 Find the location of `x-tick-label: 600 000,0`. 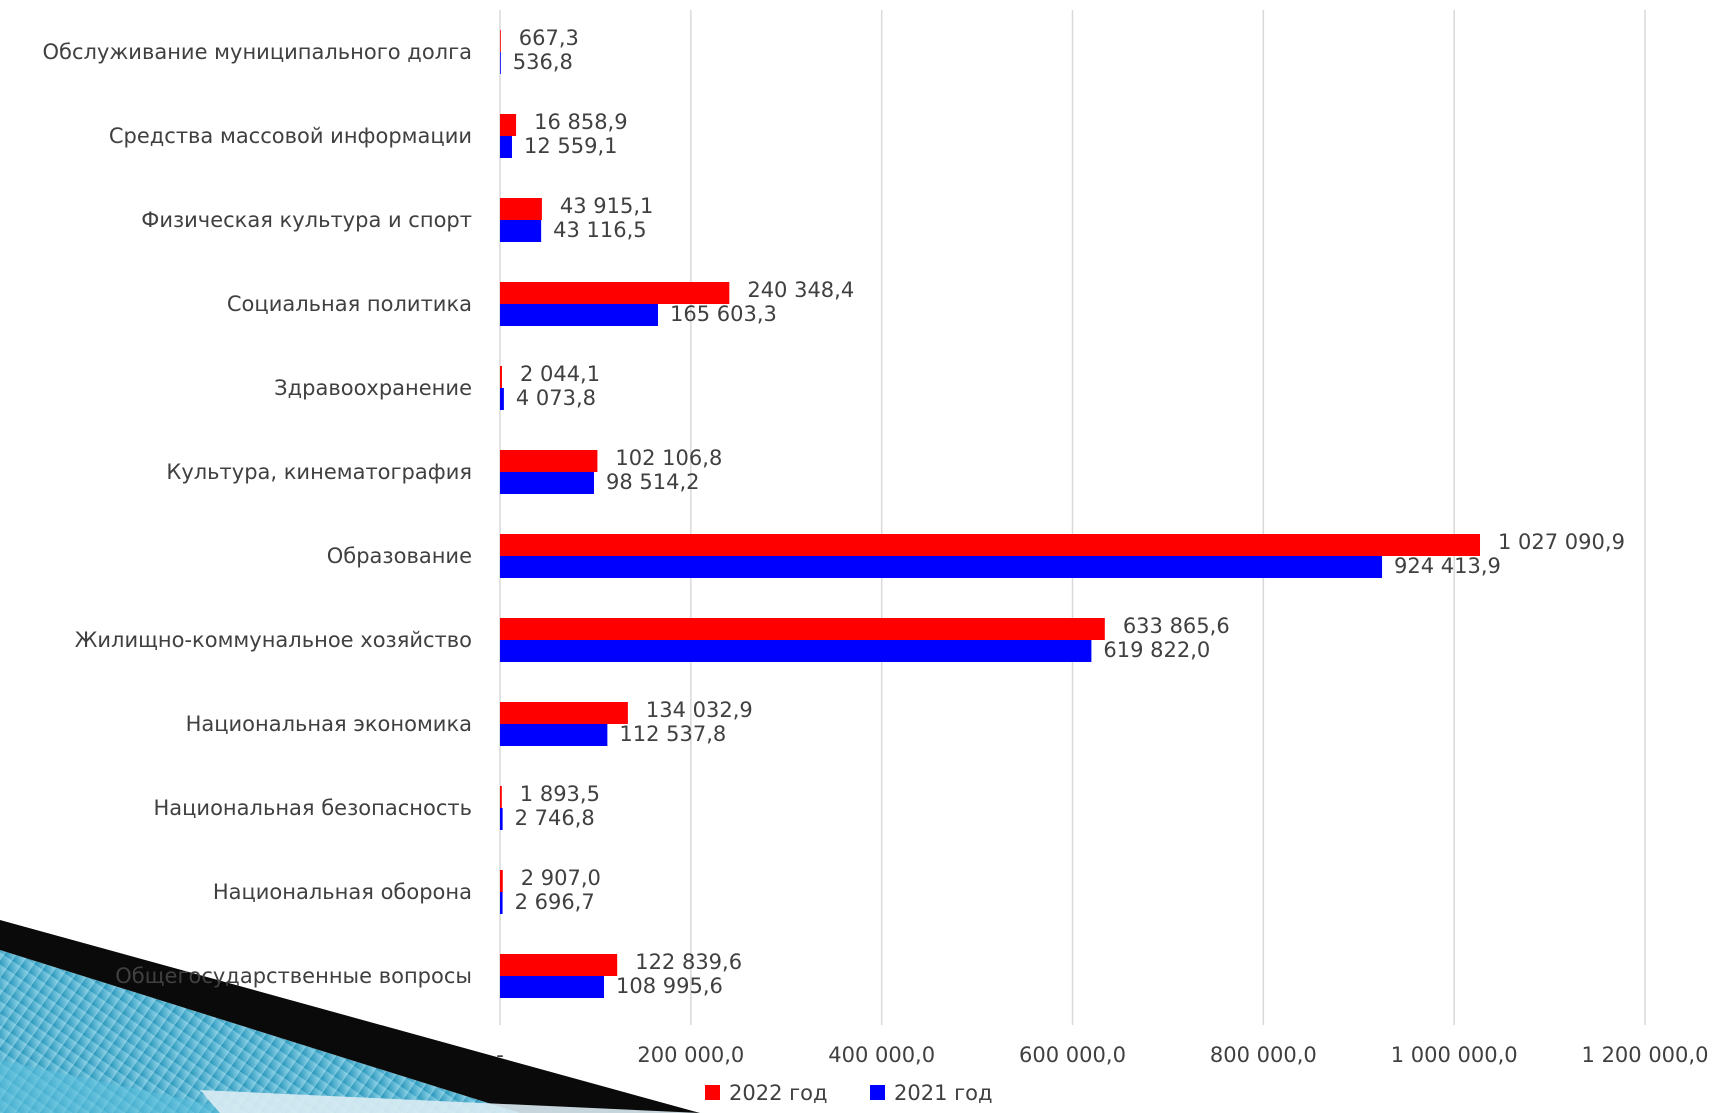

x-tick-label: 600 000,0 is located at coordinates (1072, 1055).